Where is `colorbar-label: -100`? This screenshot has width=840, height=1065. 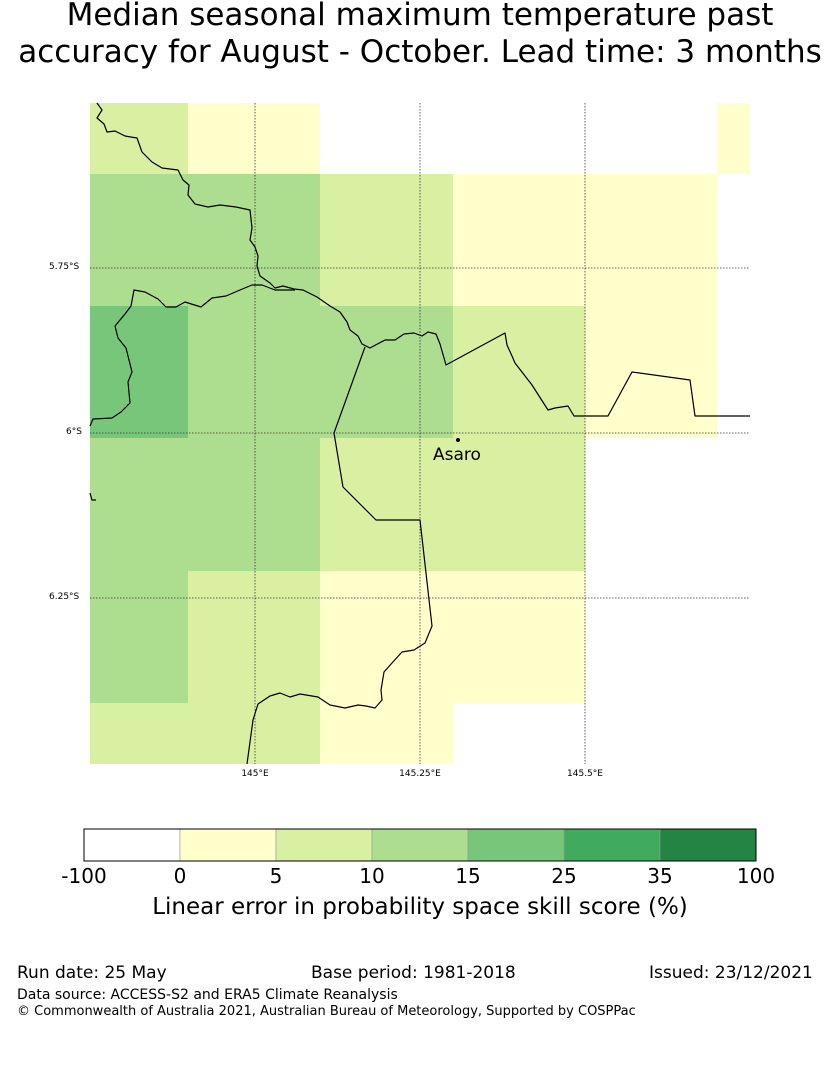 colorbar-label: -100 is located at coordinates (84, 876).